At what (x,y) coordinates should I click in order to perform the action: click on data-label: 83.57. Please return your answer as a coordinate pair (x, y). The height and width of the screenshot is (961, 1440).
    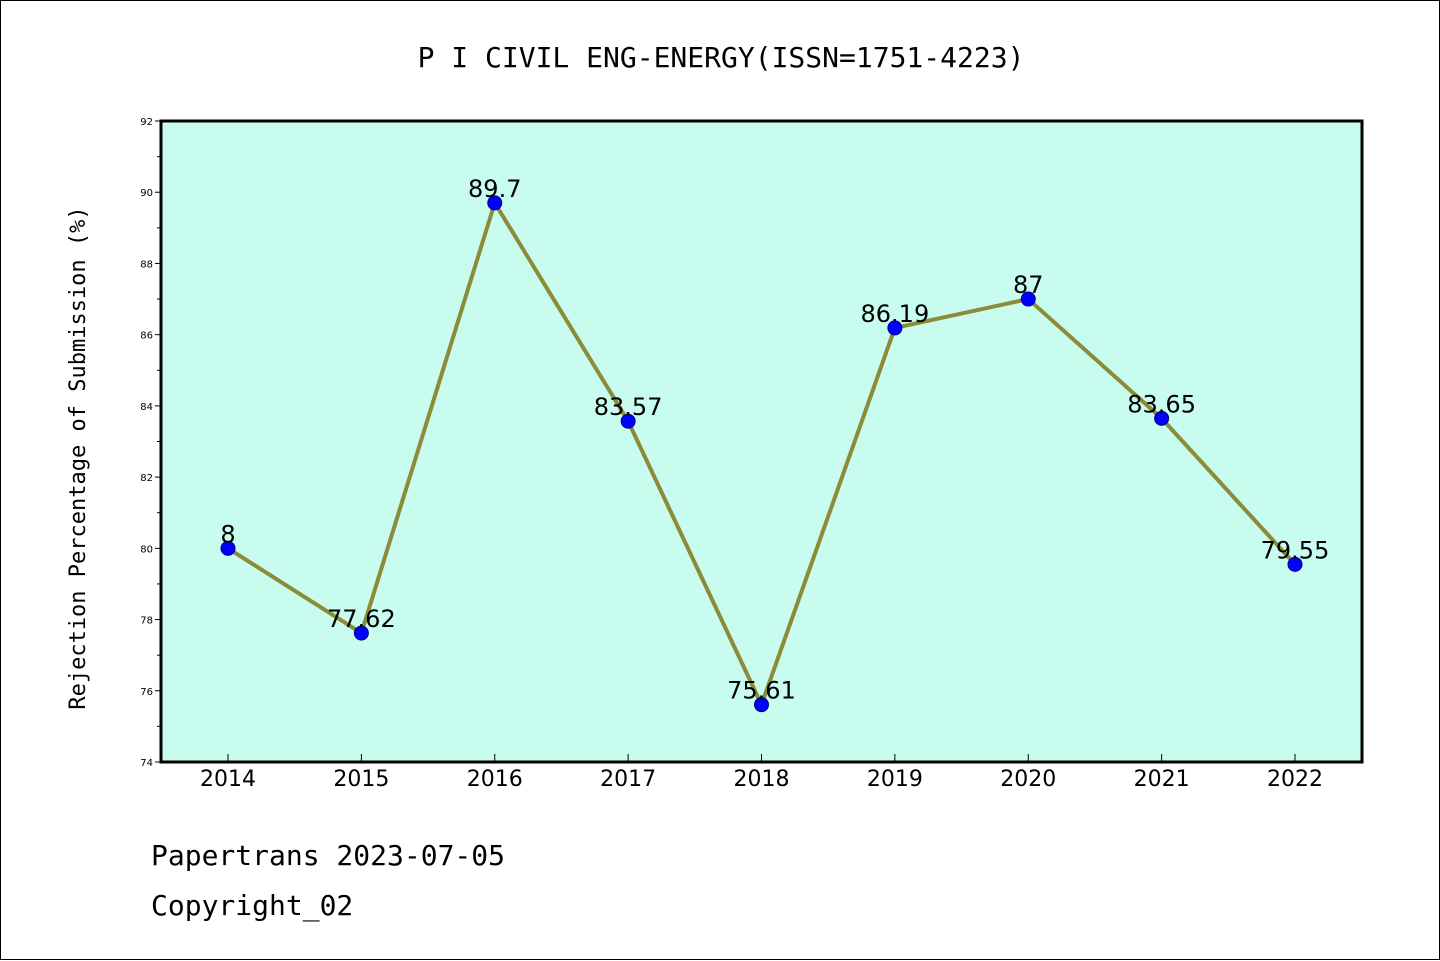
    Looking at the image, I should click on (628, 407).